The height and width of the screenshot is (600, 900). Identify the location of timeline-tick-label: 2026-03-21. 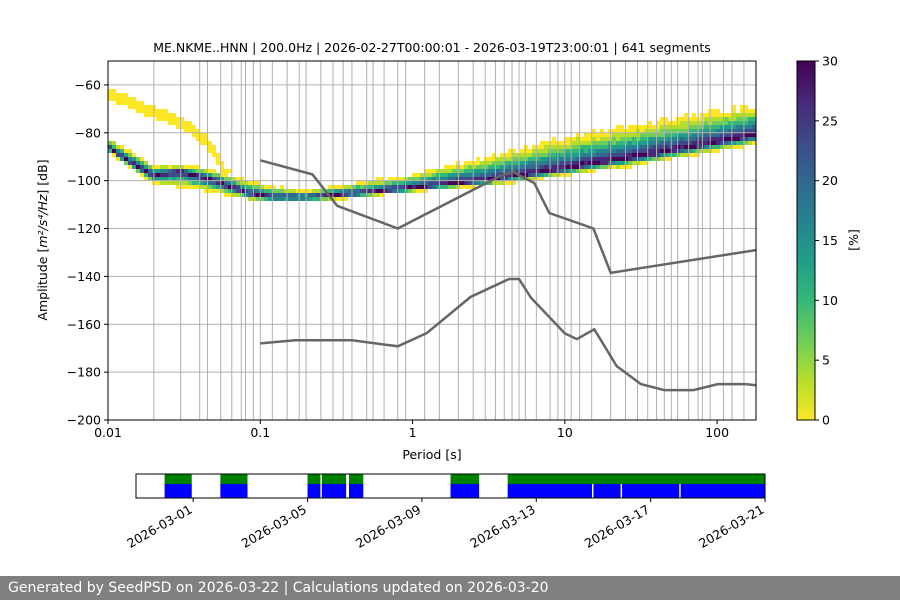
(731, 526).